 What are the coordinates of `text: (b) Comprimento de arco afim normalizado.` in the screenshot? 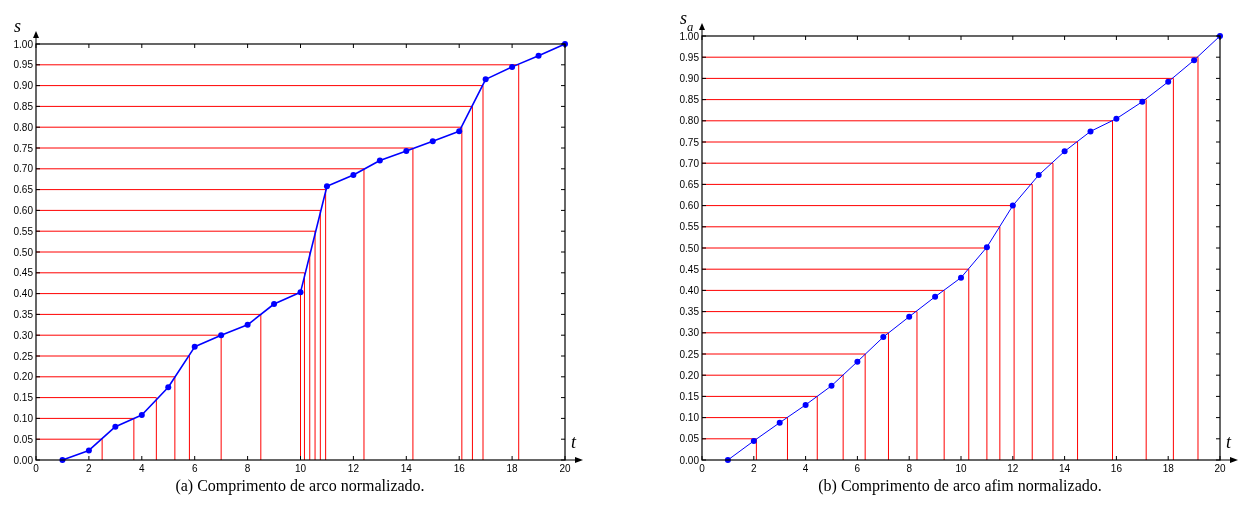 It's located at (960, 486).